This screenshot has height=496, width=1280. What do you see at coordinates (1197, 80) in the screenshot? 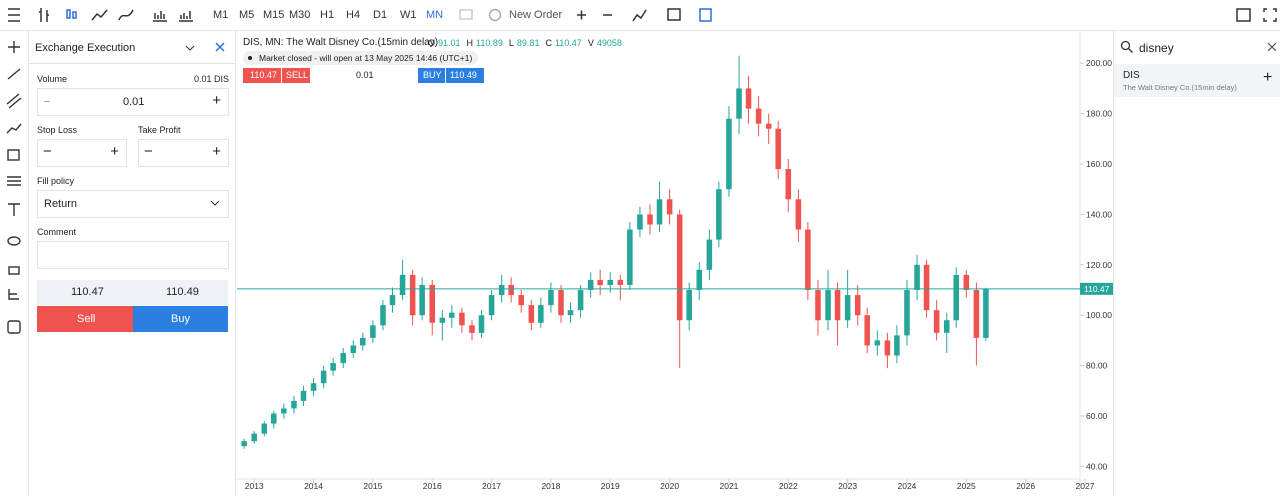
I see `search-result: DIS The Walt Disney Co.(15min delay) +` at bounding box center [1197, 80].